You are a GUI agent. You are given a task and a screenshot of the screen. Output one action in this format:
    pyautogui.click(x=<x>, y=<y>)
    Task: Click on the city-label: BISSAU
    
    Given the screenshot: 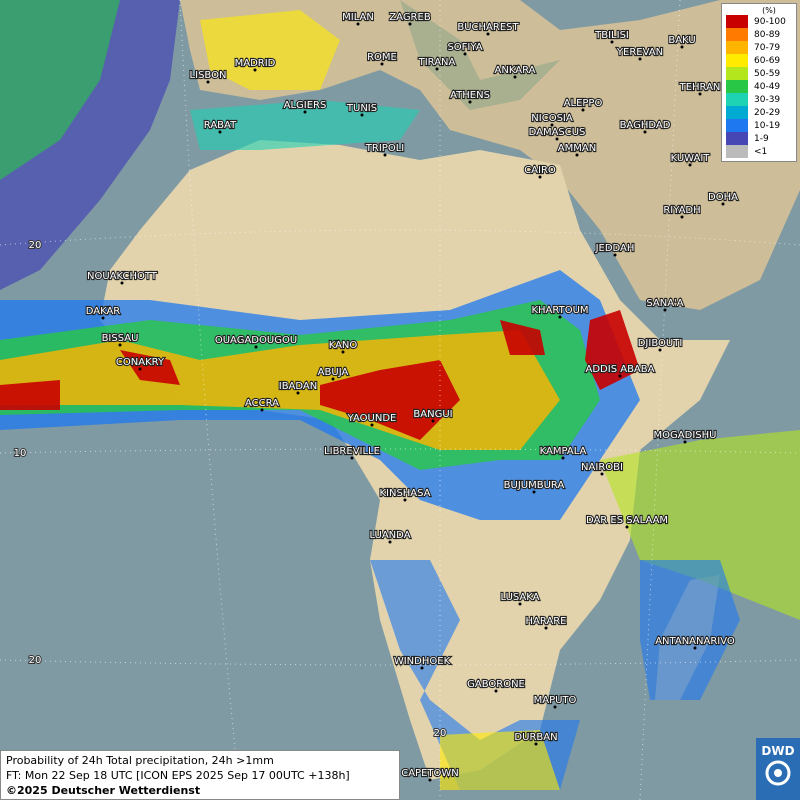 What is the action you would take?
    pyautogui.click(x=120, y=338)
    